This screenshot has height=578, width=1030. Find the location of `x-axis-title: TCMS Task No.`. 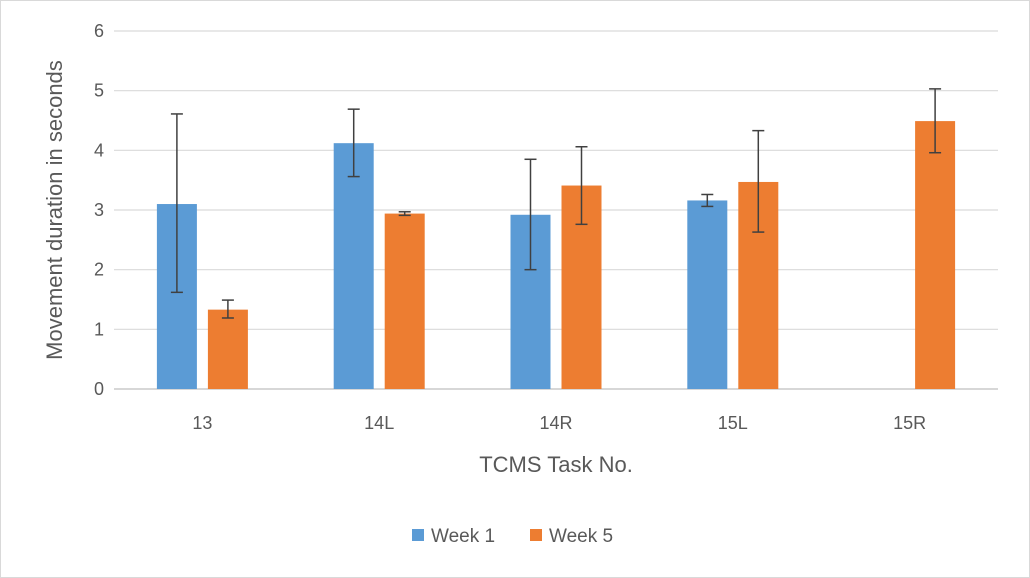

x-axis-title: TCMS Task No. is located at coordinates (556, 464).